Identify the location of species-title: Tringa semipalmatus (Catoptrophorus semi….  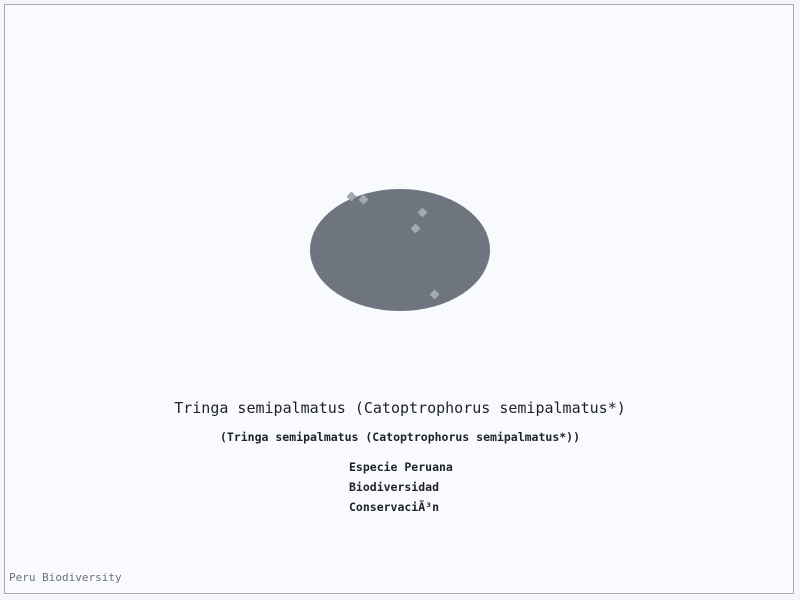
(400, 408).